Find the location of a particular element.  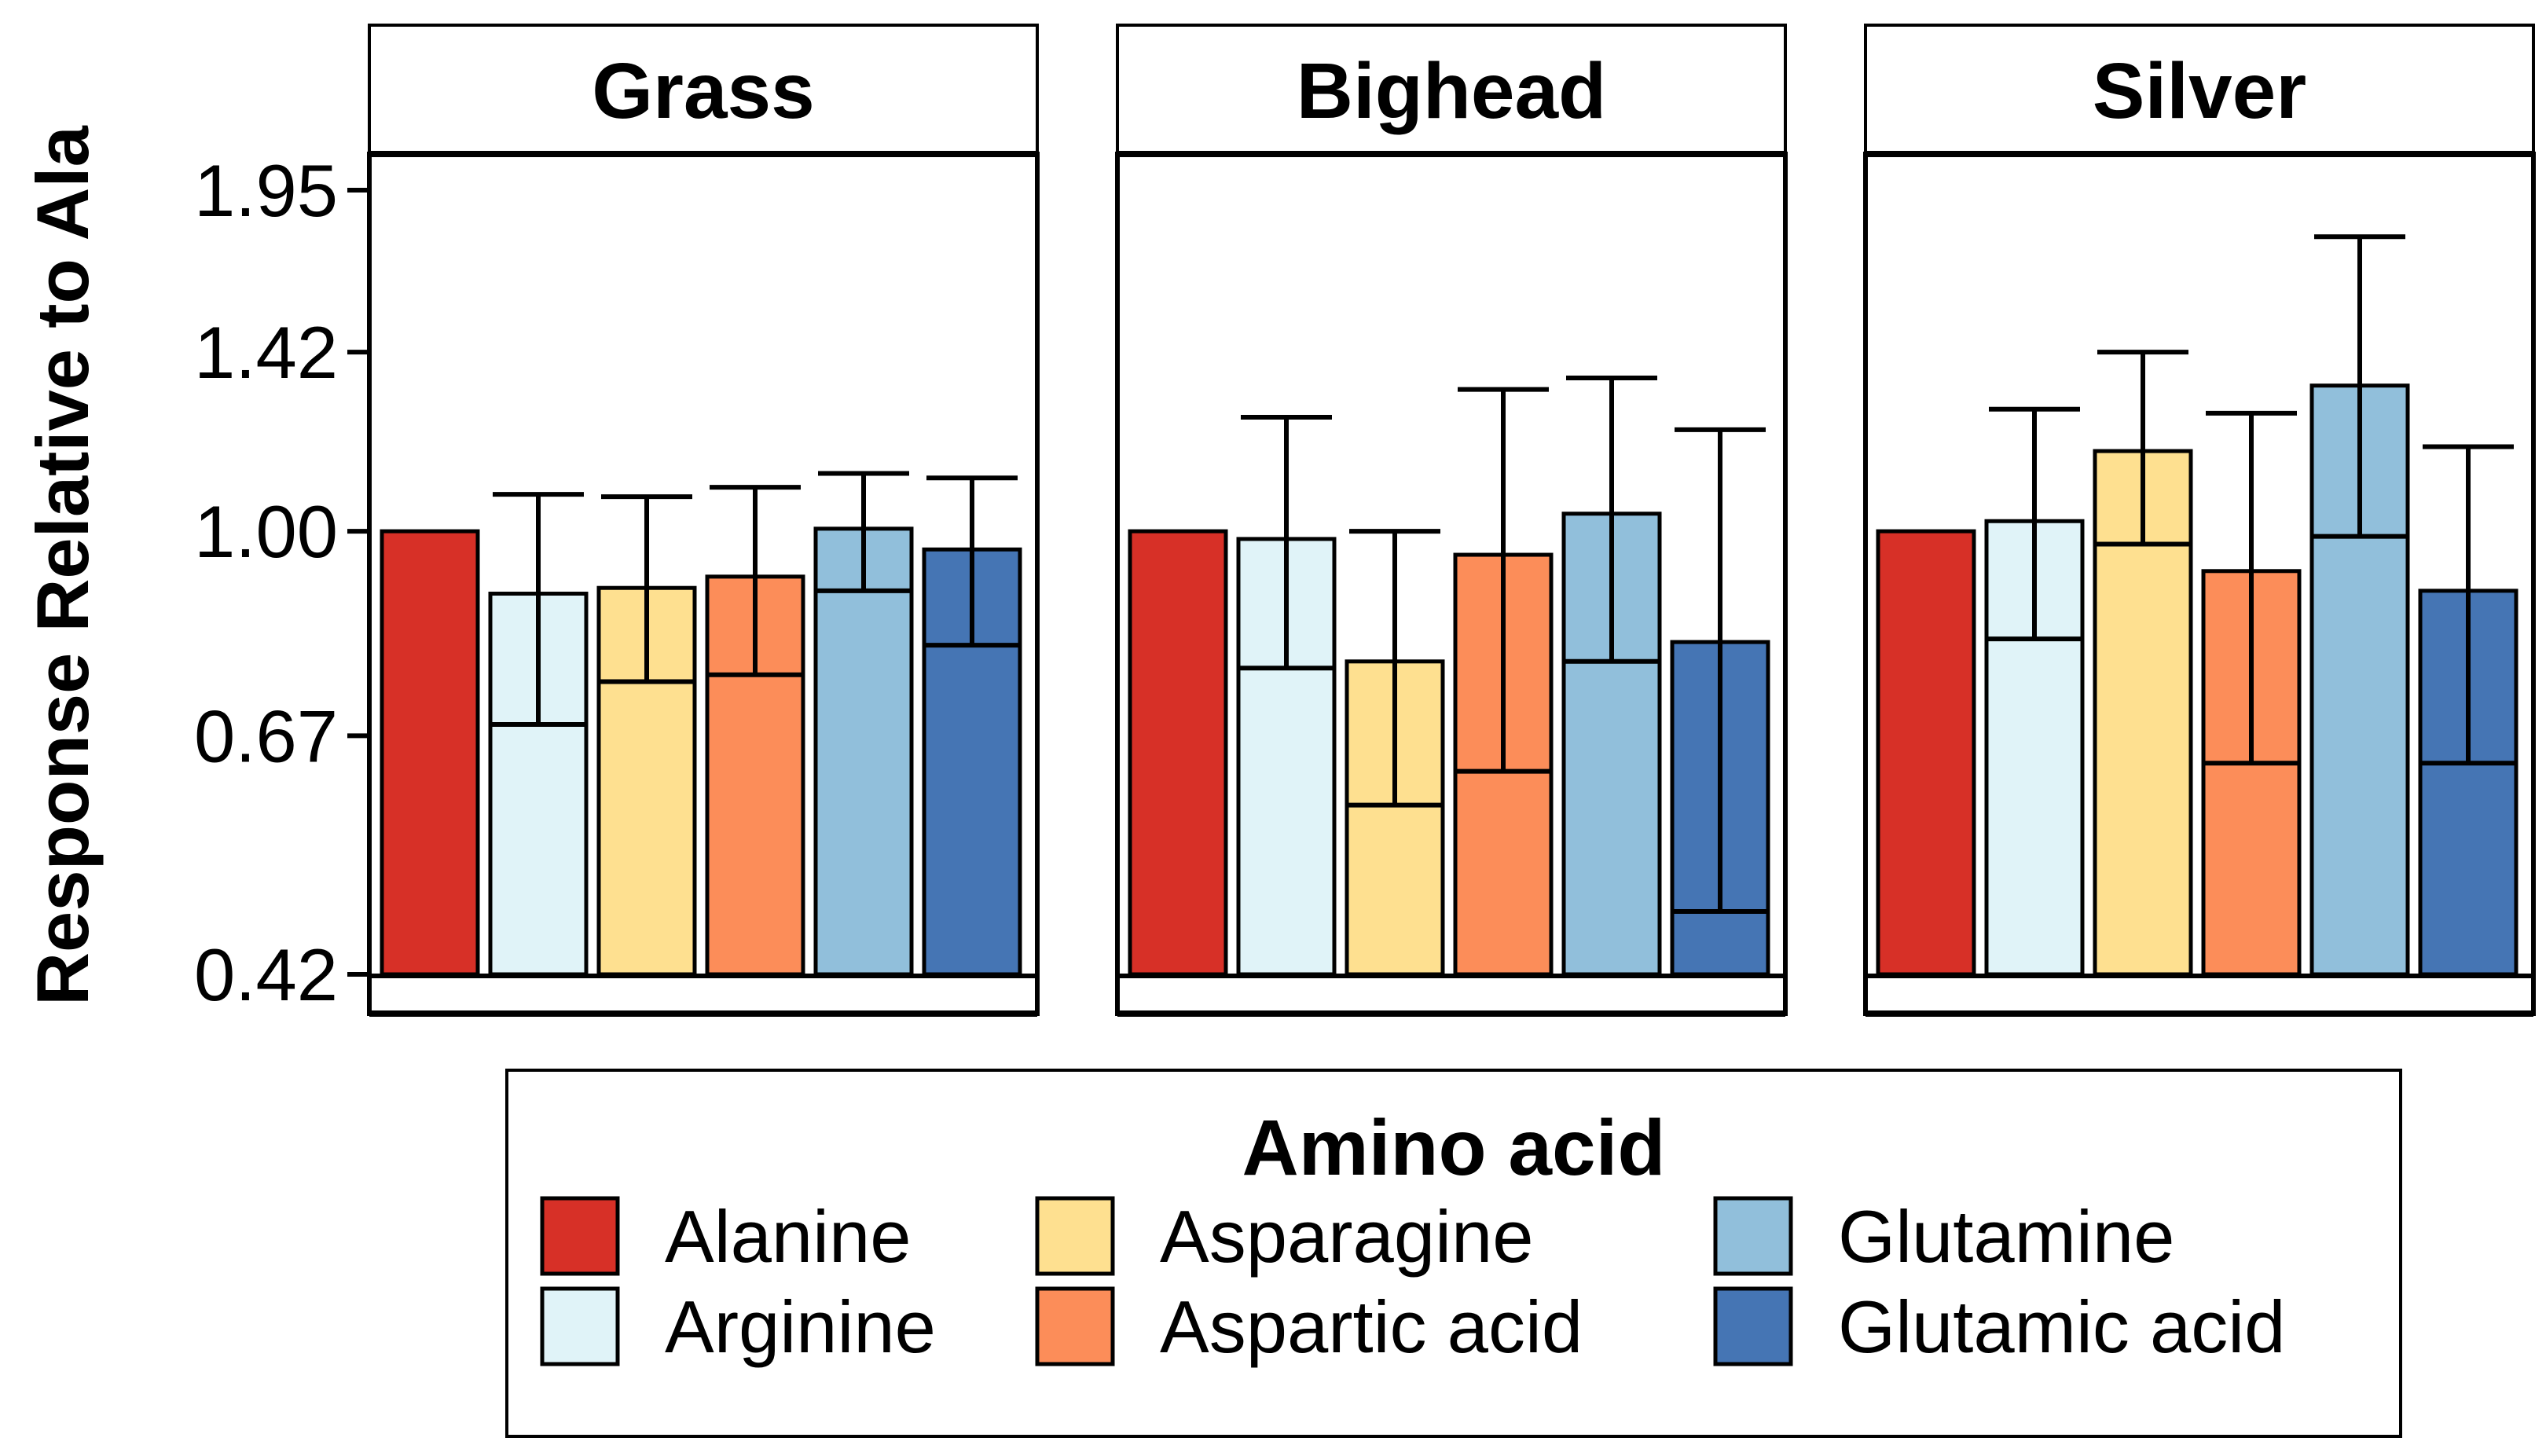

bar-grass-glutamine is located at coordinates (863, 751).